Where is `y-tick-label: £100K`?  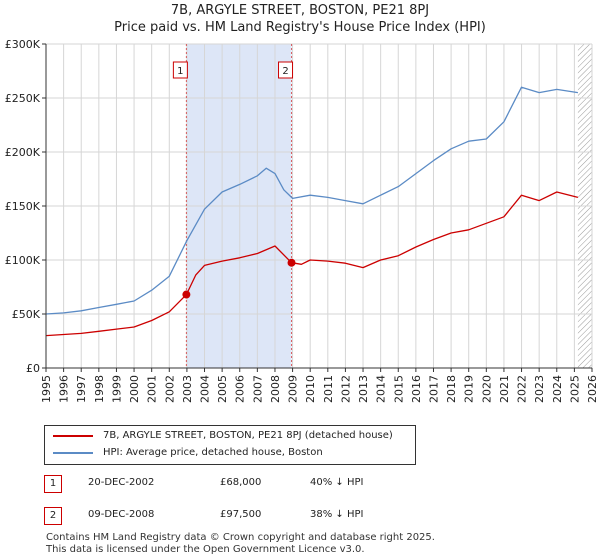
y-tick-label: £100K is located at coordinates (23, 260).